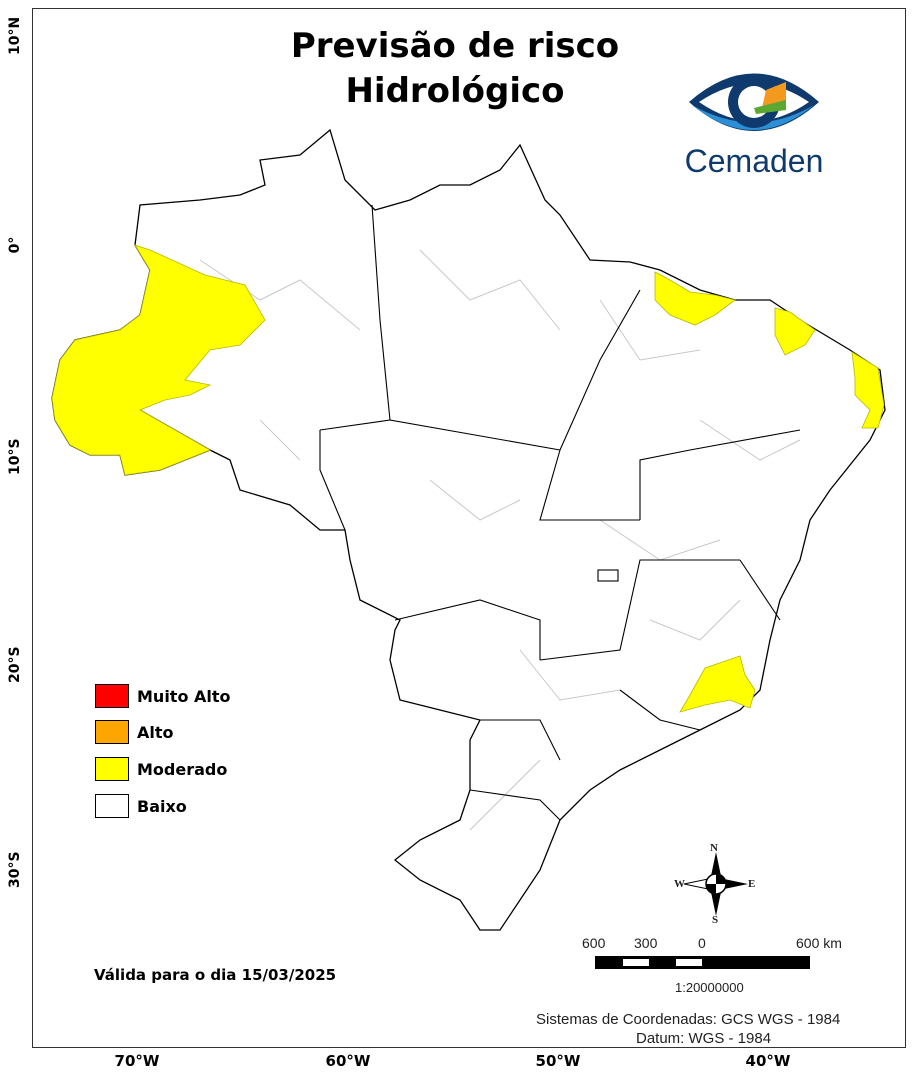 The height and width of the screenshot is (1080, 916). Describe the element at coordinates (594, 943) in the screenshot. I see `scale-label-600: 600` at that location.